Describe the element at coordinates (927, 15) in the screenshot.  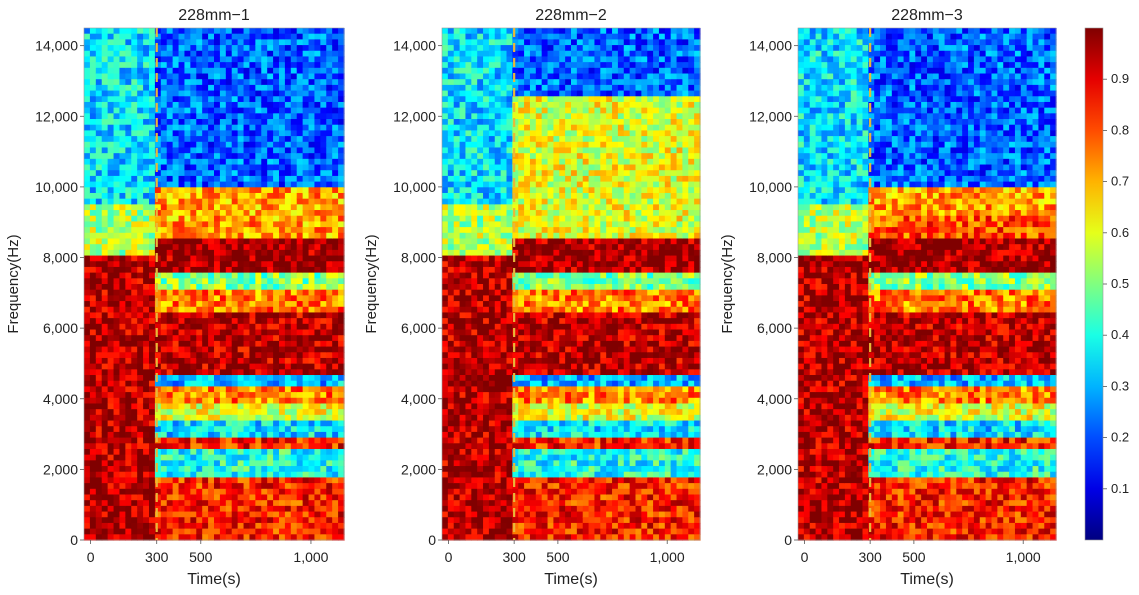
I see `chart-title: 228mm−3` at that location.